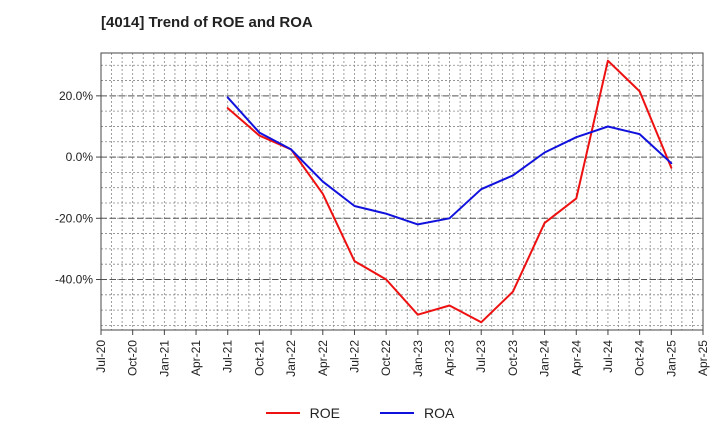  Describe the element at coordinates (74, 279) in the screenshot. I see `y-tick-label: -40.0%` at that location.